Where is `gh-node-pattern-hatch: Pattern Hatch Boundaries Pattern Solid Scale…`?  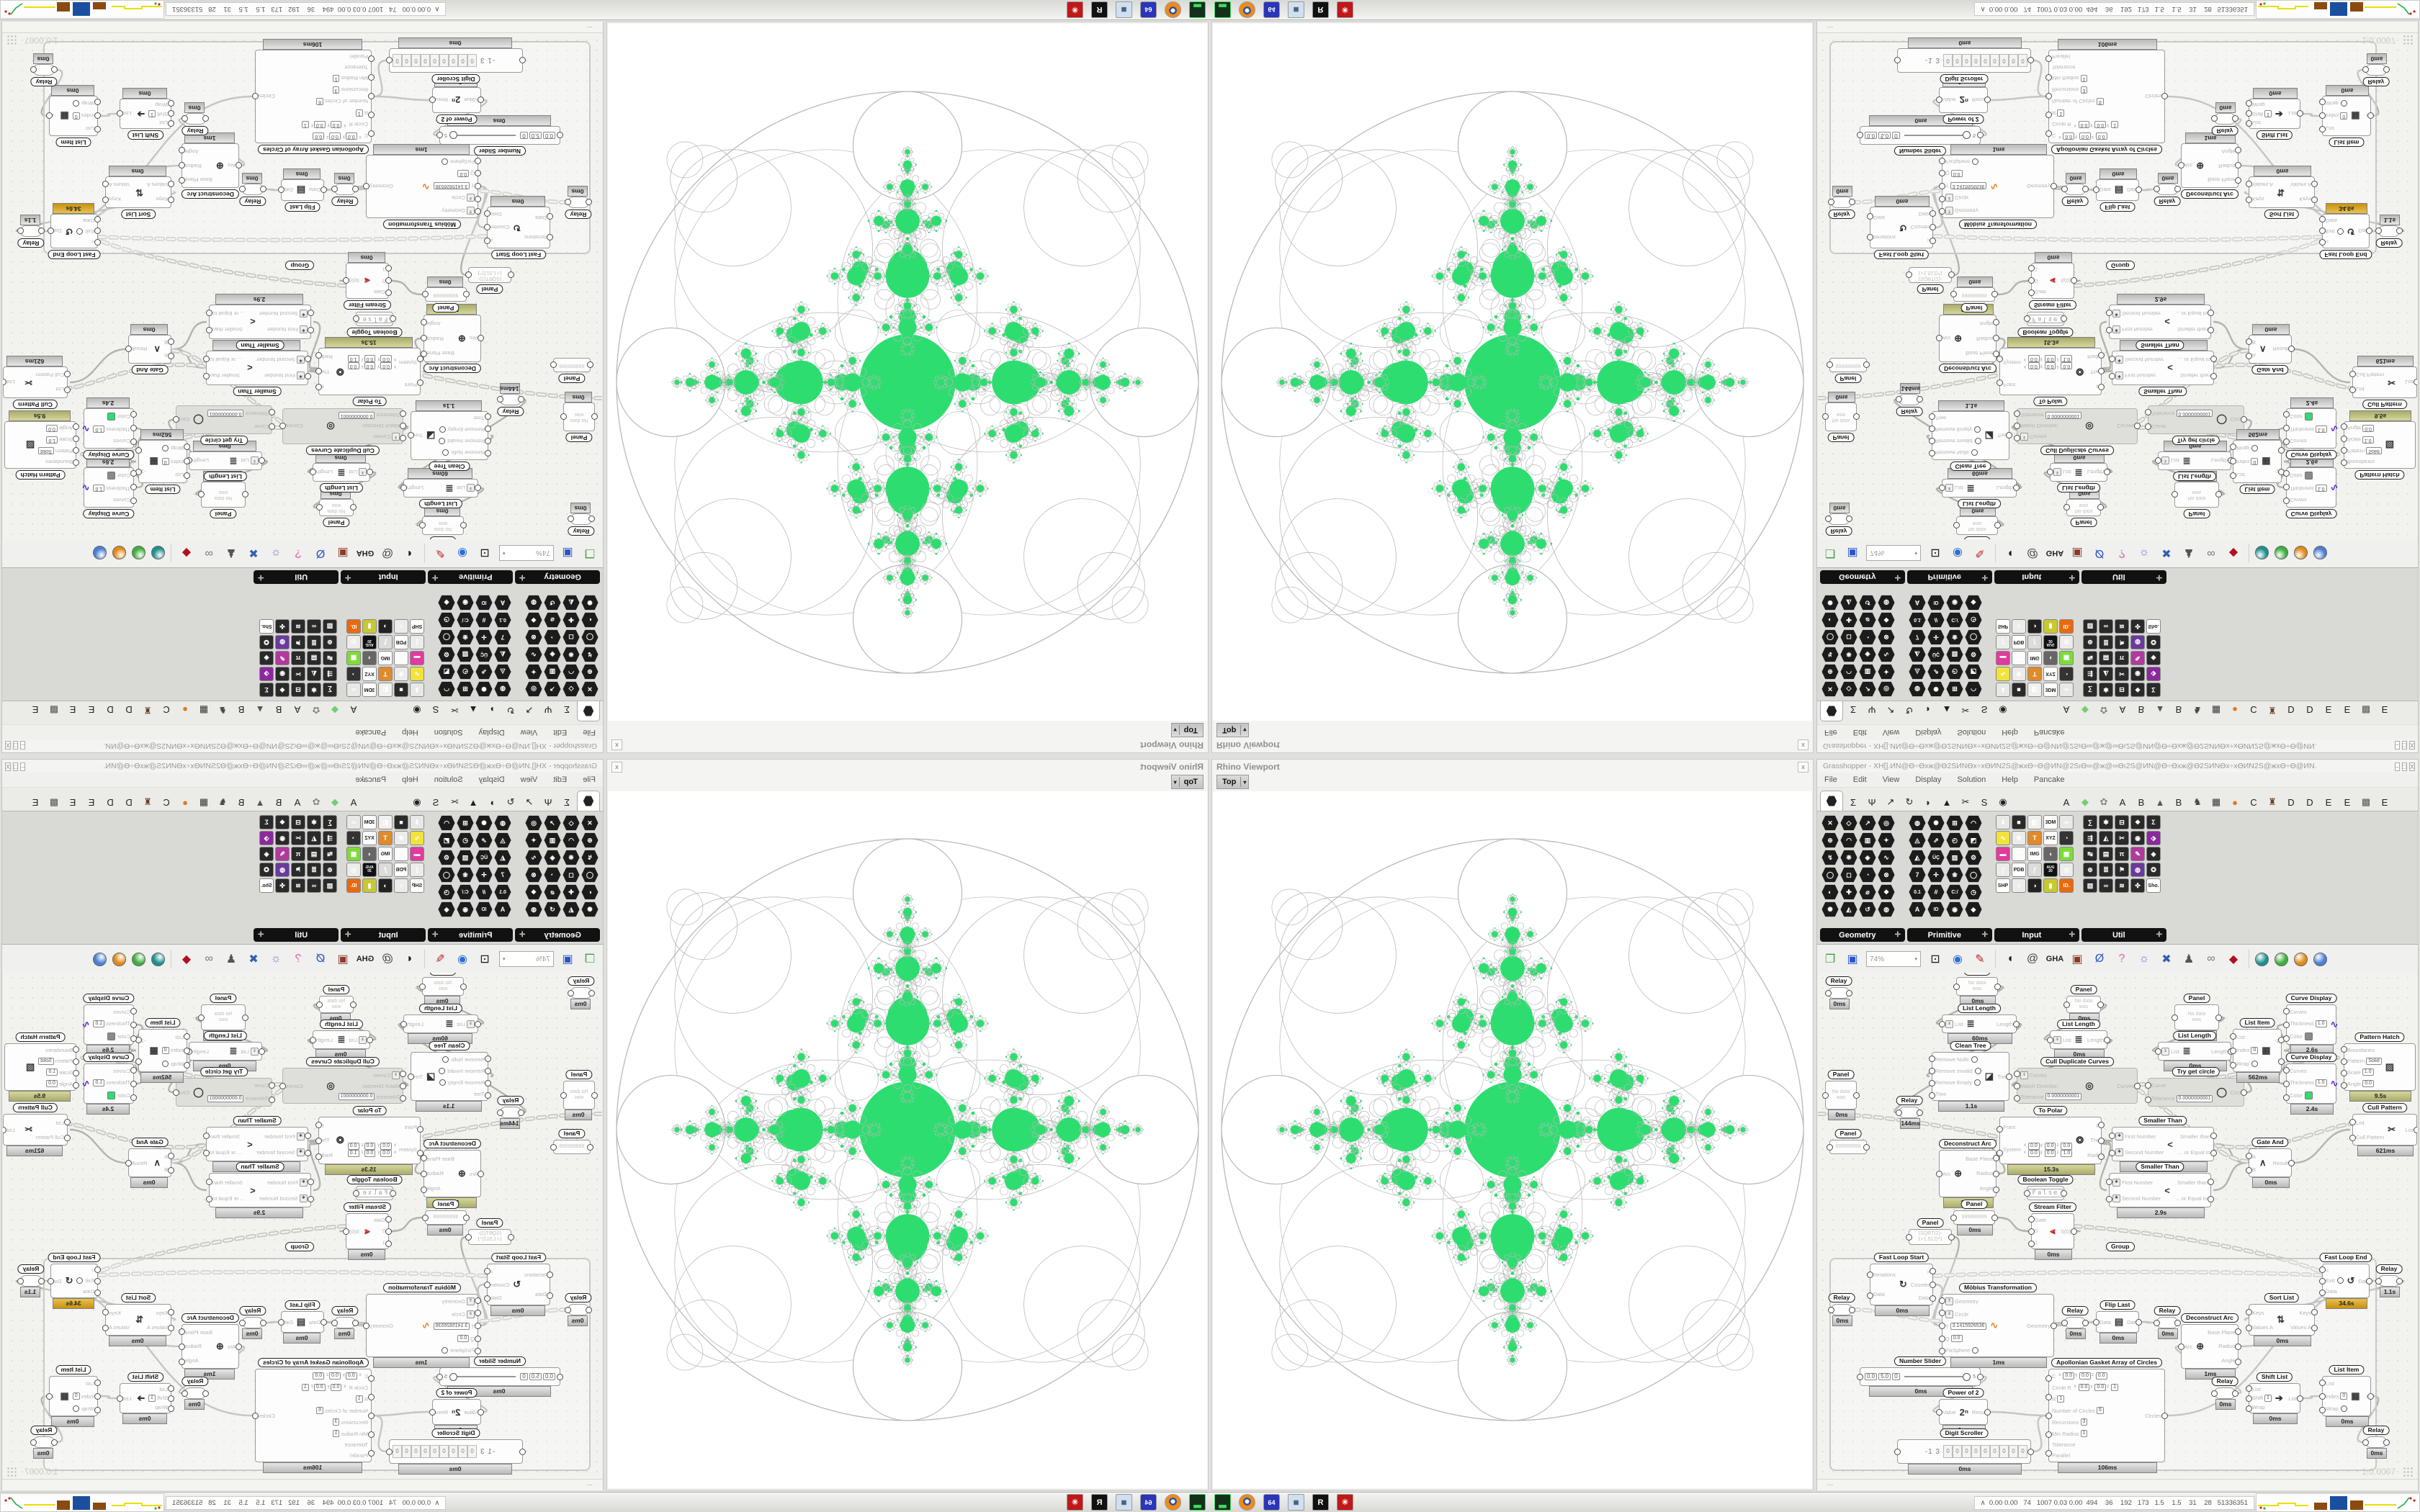
gh-node-pattern-hatch: Pattern Hatch Boundaries Pattern Solid Scale… is located at coordinates (41, 445).